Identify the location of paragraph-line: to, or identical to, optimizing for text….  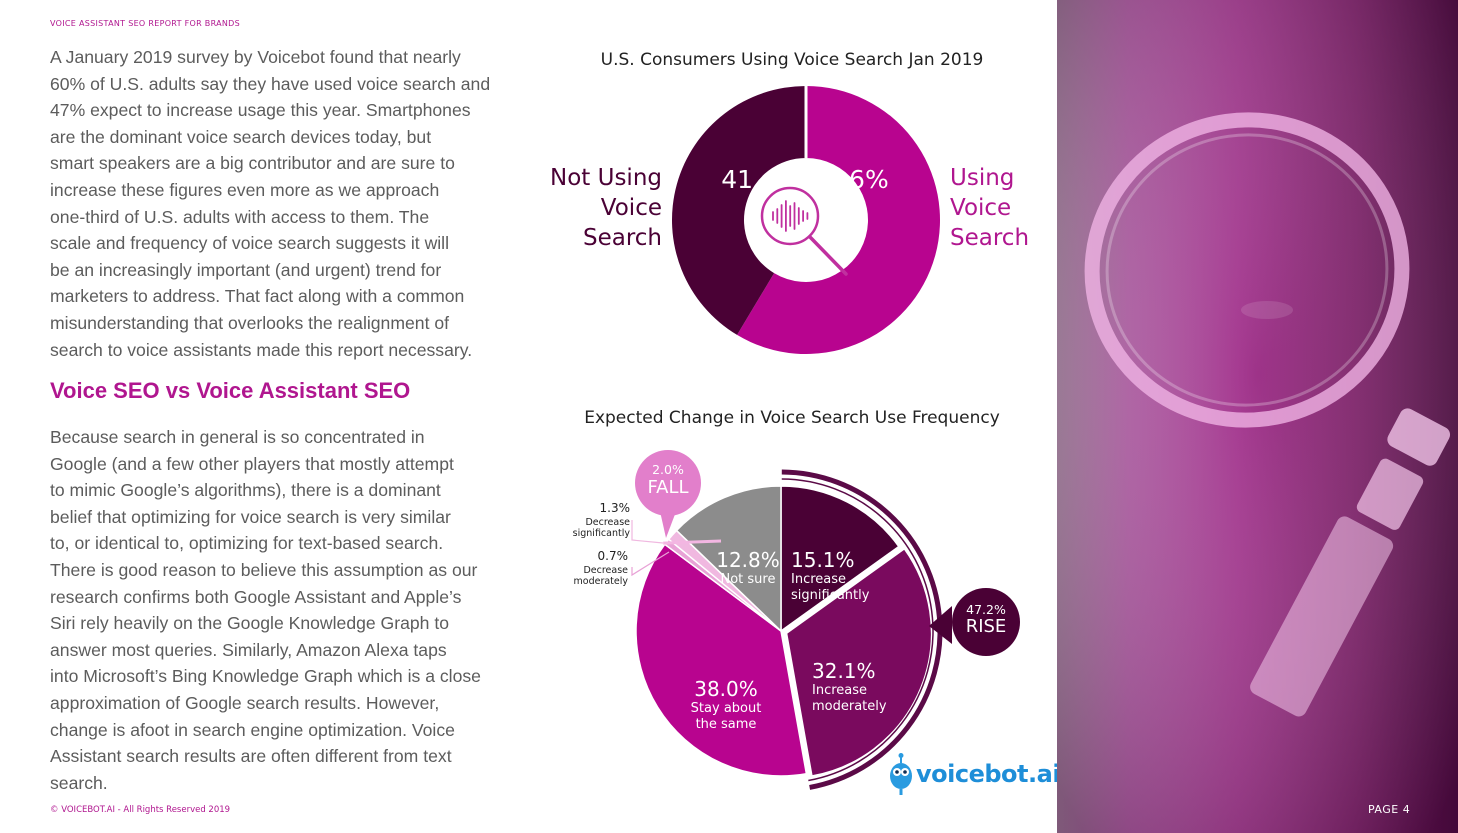
(247, 543).